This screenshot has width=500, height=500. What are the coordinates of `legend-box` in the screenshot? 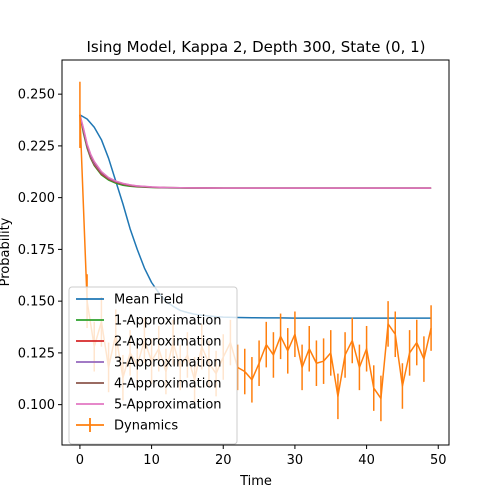 It's located at (153, 365).